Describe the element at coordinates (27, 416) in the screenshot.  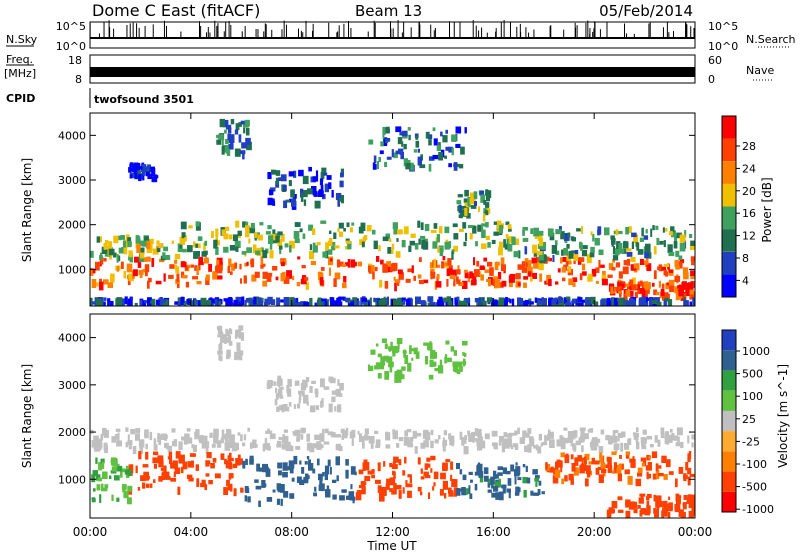
I see `velocity-y-label: Slant Range [km]` at that location.